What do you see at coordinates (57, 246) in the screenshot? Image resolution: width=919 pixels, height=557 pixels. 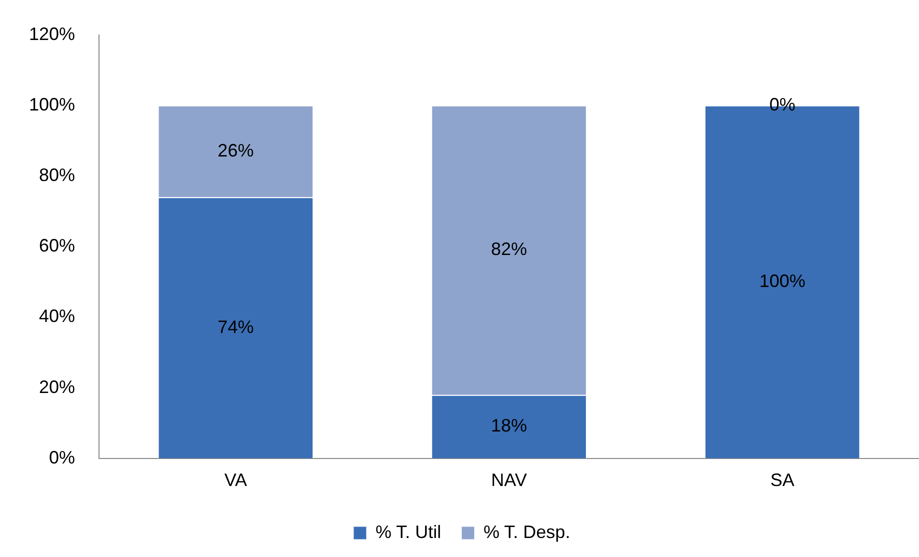 I see `y-tick-label: 60%` at bounding box center [57, 246].